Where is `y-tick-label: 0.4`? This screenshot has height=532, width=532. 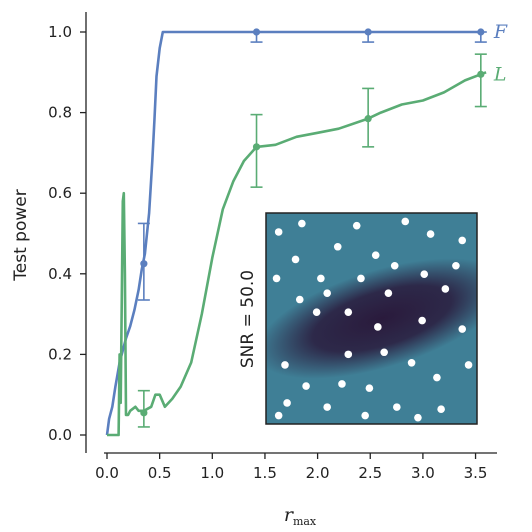 y-tick-label: 0.4 is located at coordinates (60, 274).